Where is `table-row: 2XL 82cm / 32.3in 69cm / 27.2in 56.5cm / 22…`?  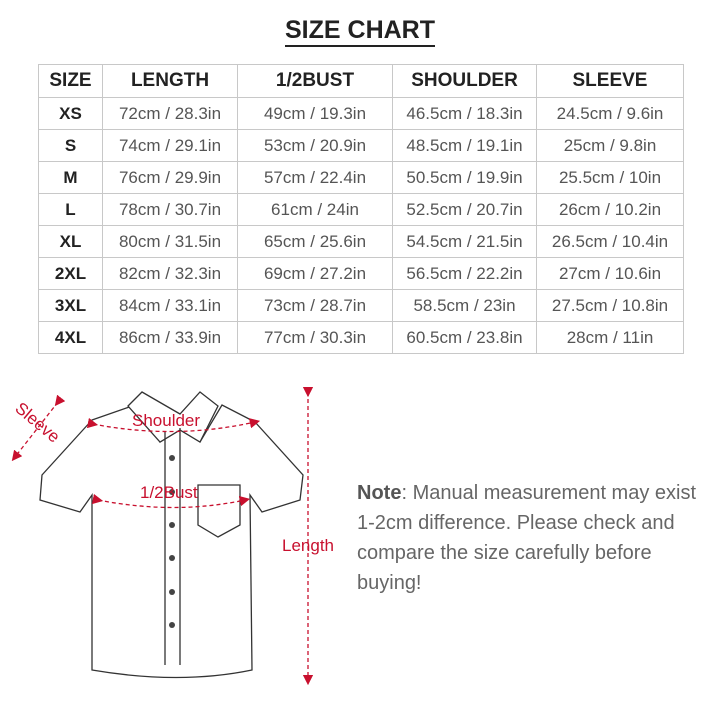
table-row: 2XL 82cm / 32.3in 69cm / 27.2in 56.5cm / 22… is located at coordinates (361, 273).